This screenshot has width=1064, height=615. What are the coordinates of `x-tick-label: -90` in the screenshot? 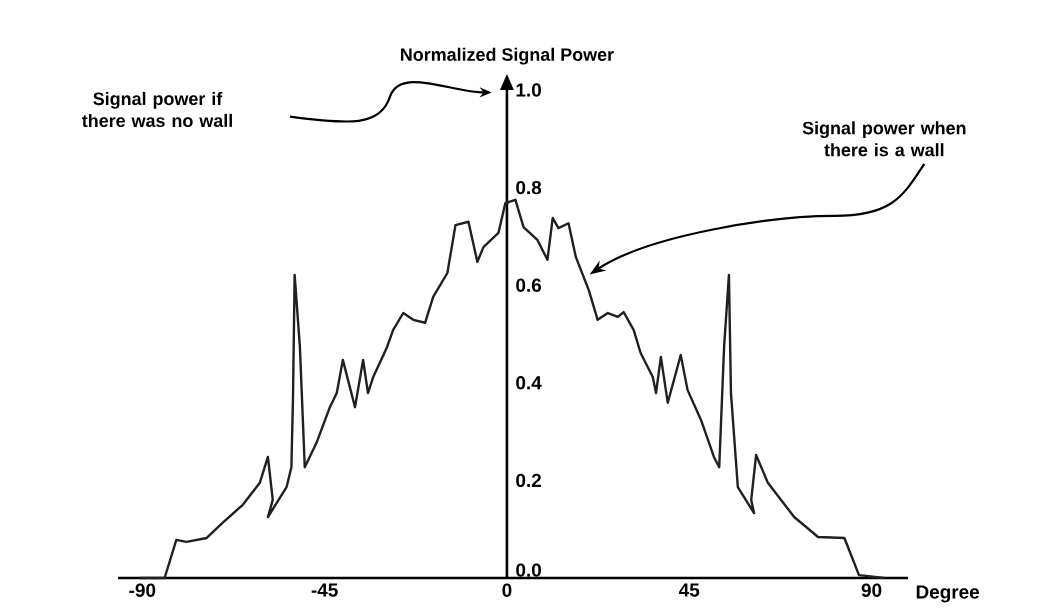 It's located at (142, 590).